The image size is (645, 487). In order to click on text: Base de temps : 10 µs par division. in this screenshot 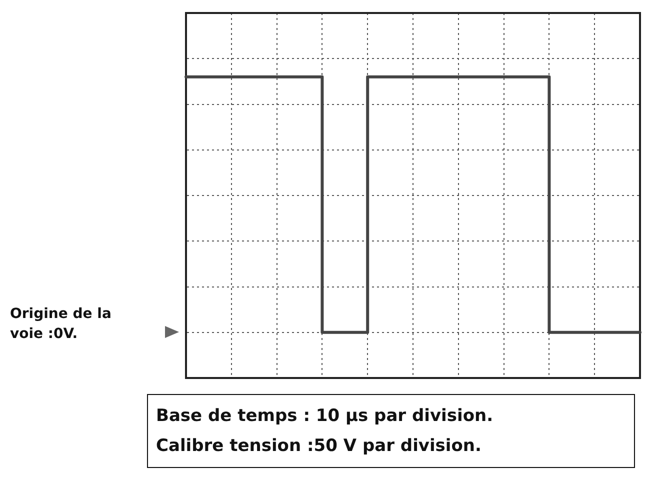, I will do `click(325, 416)`.